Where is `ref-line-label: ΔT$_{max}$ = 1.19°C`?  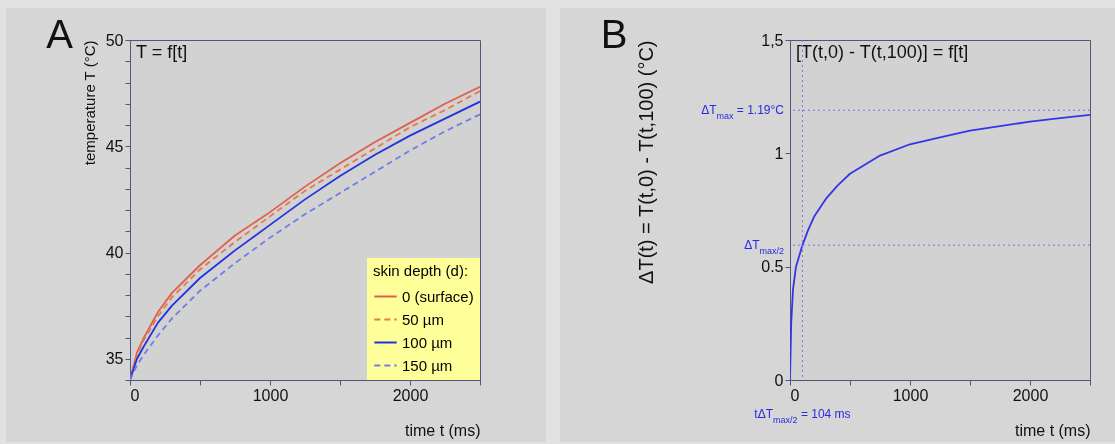 ref-line-label: ΔT$_{max}$ = 1.19°C is located at coordinates (743, 112).